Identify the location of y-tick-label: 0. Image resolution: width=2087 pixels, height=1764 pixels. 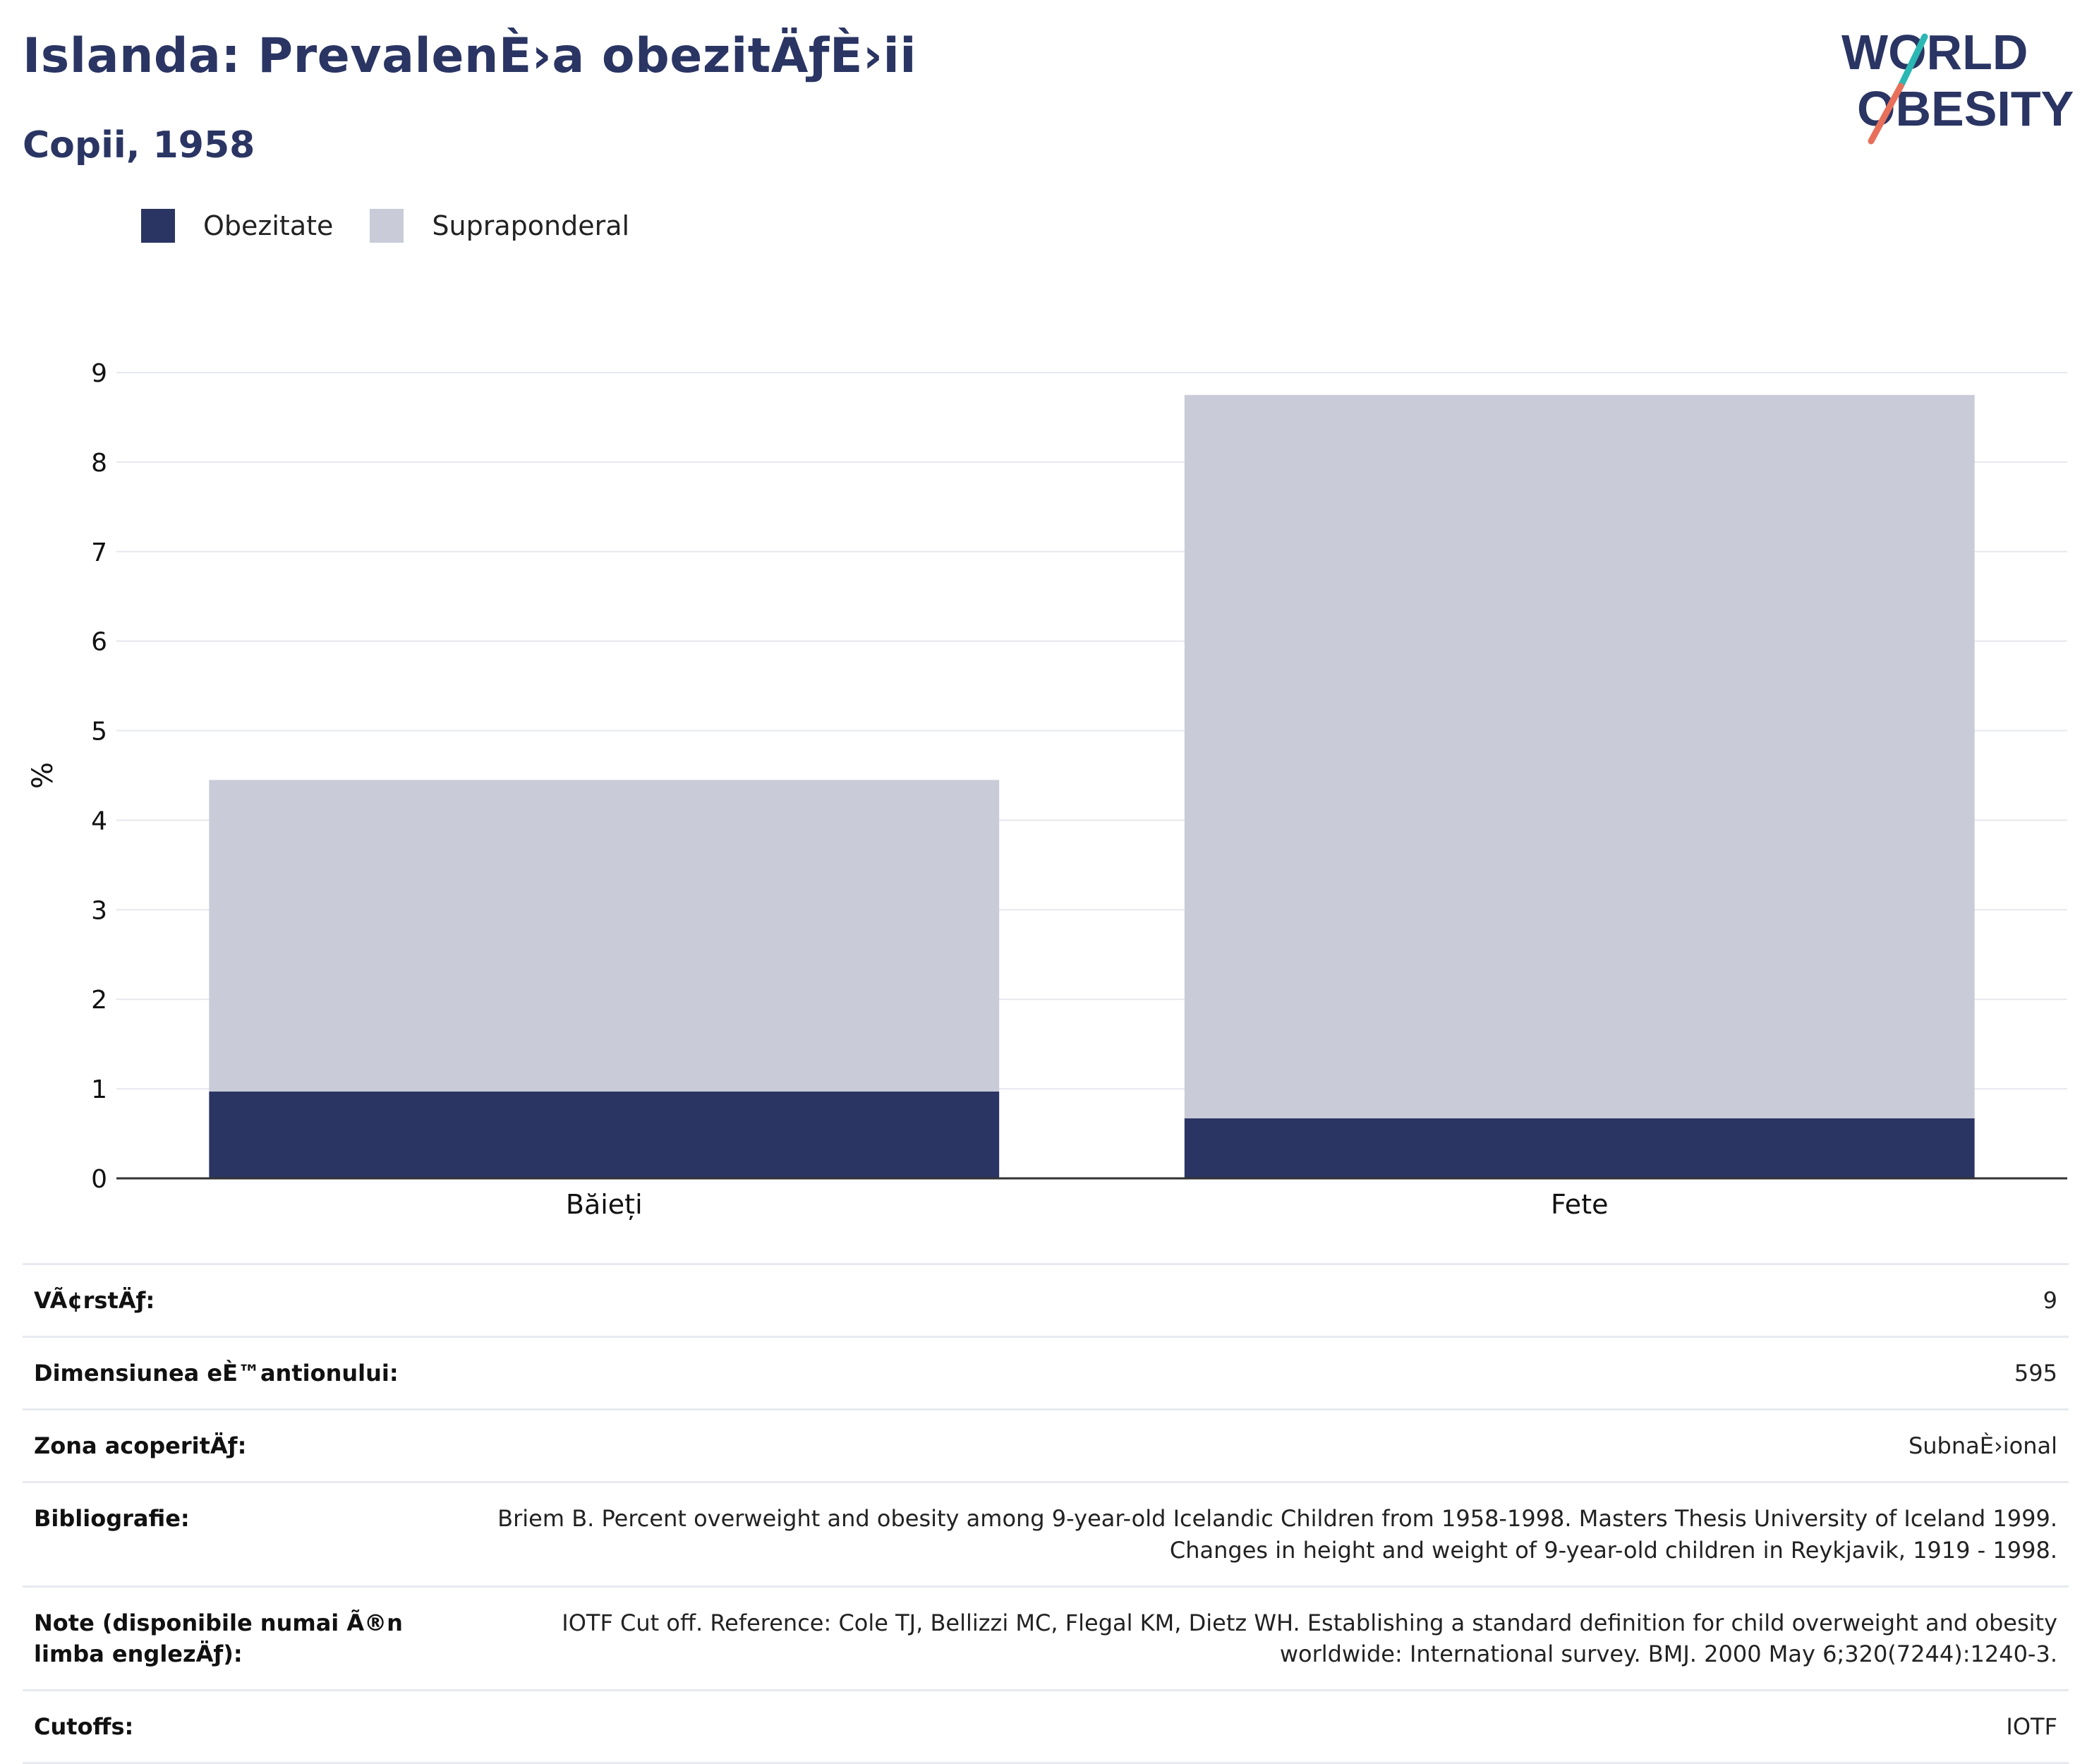
(99, 1179).